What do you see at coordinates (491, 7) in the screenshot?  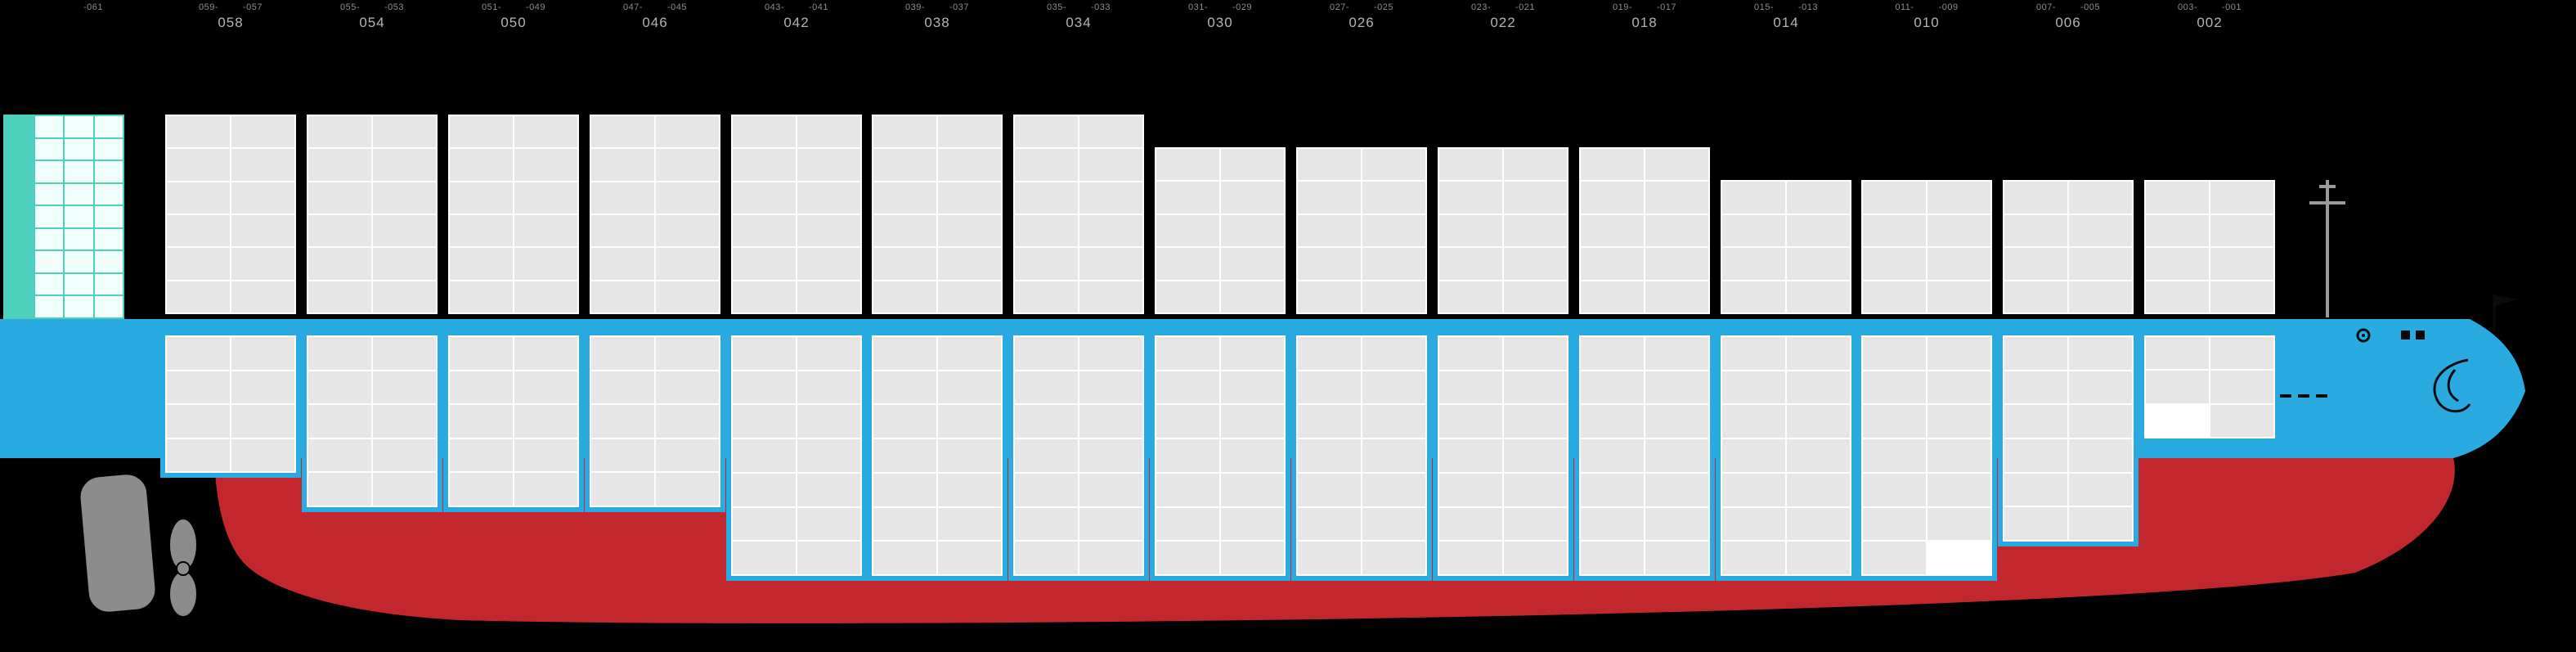 I see `bay-label-odd-left: 051-` at bounding box center [491, 7].